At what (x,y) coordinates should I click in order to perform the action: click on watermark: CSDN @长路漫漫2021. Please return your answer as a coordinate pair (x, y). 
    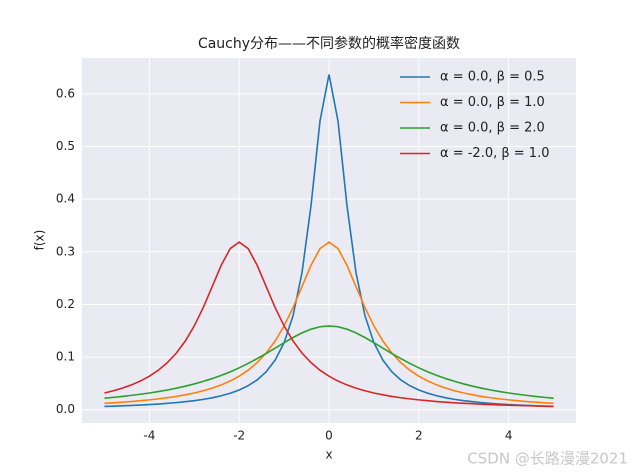
    Looking at the image, I should click on (547, 459).